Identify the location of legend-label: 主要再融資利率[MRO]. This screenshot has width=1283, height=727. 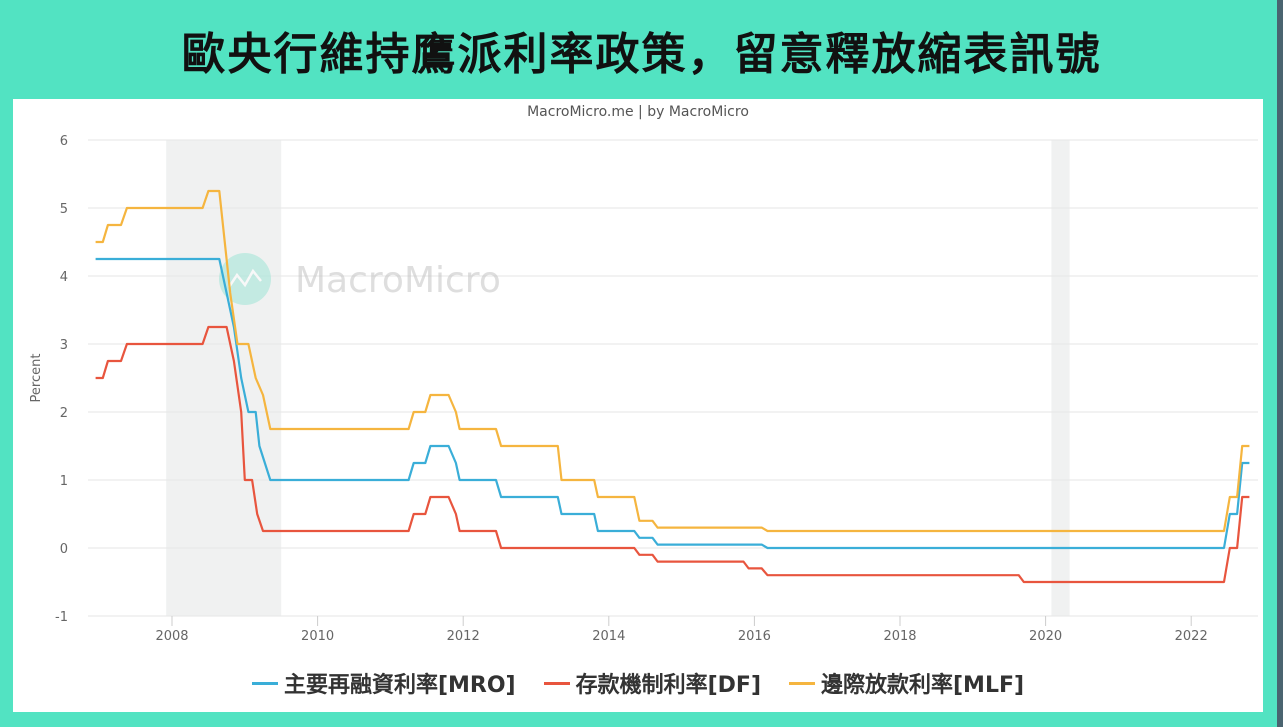
(399, 685).